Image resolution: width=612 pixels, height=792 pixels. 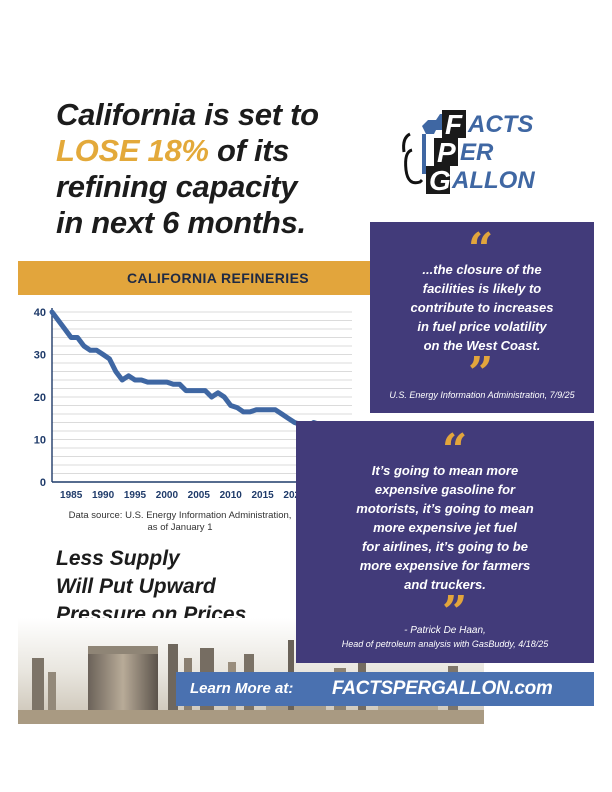 I want to click on quote2-line: motorists, it’s going to mean, so click(x=445, y=508).